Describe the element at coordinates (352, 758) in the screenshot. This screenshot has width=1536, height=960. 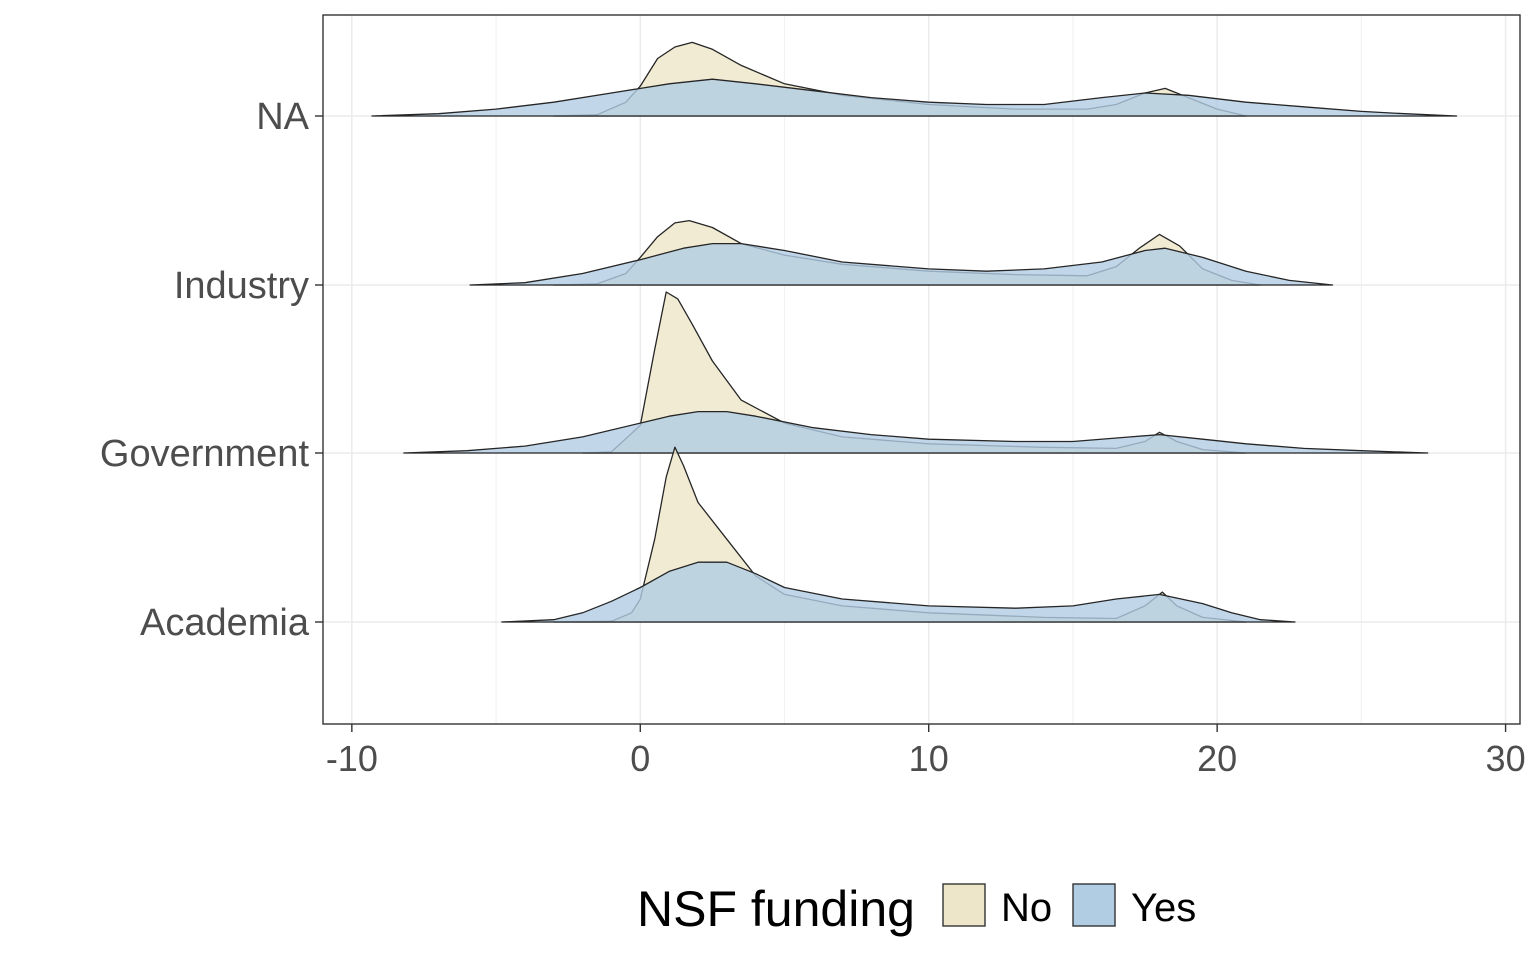
I see `x-tick-label: -10` at that location.